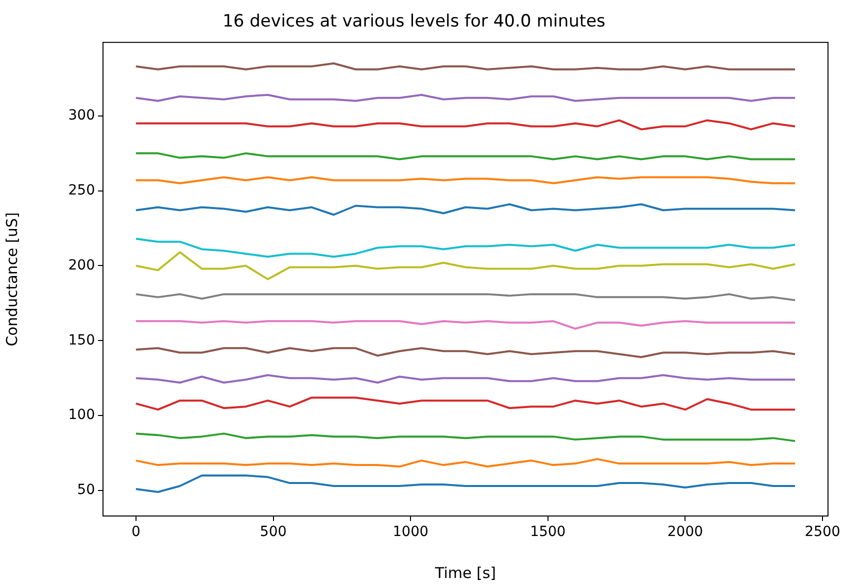 Image resolution: width=852 pixels, height=587 pixels. I want to click on x-tick-label: 1500, so click(548, 532).